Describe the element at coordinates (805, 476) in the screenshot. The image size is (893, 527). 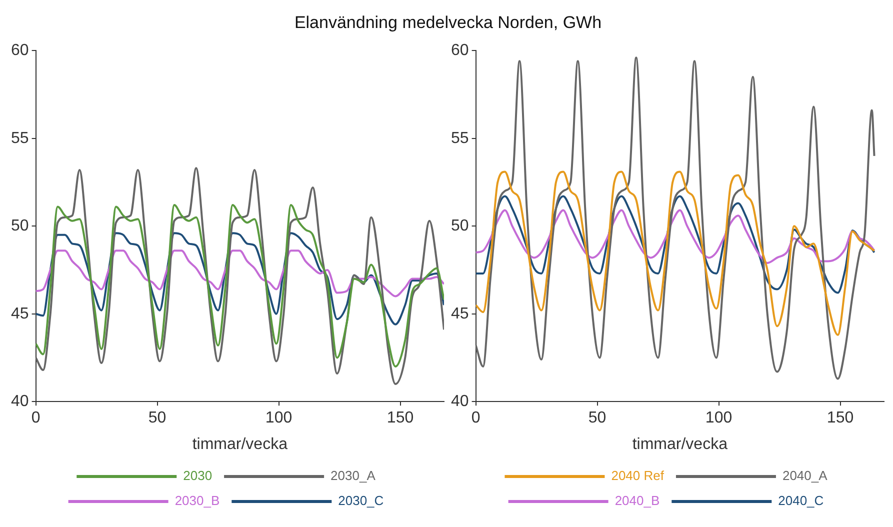
I see `text: 2040_A` at that location.